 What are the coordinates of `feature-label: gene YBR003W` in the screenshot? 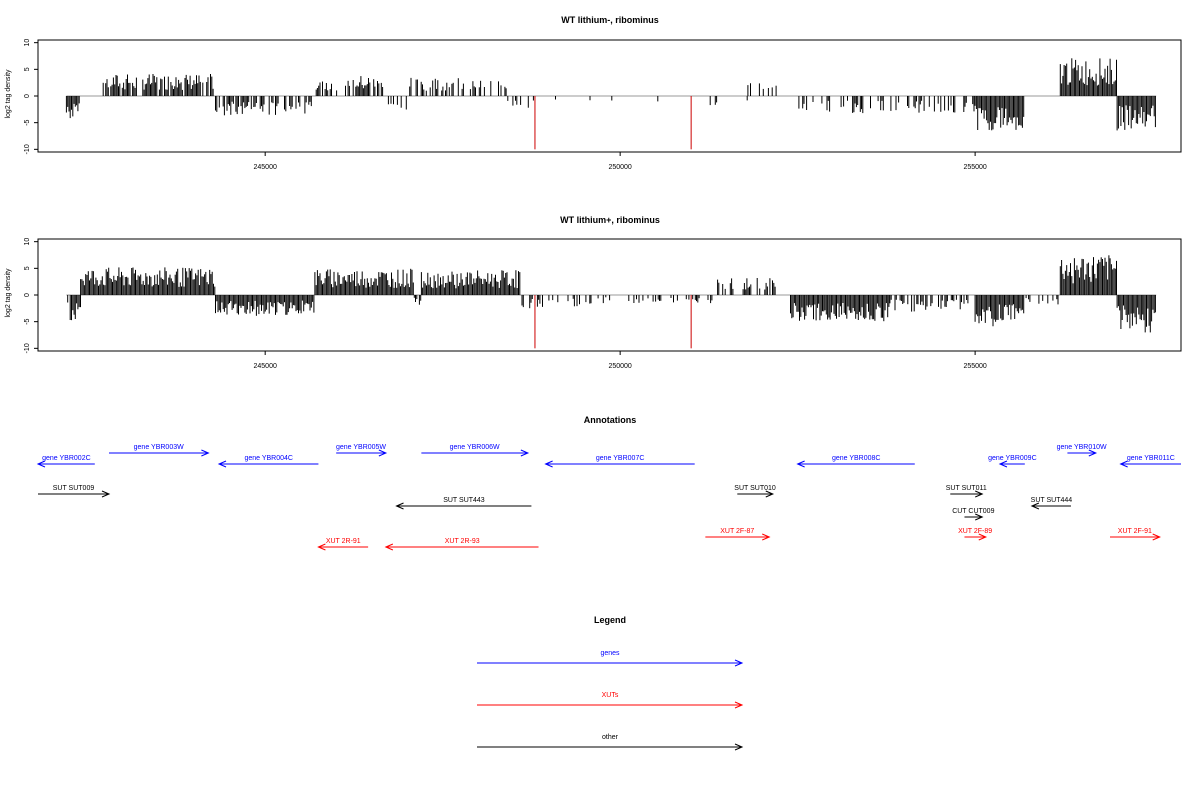 It's located at (159, 447).